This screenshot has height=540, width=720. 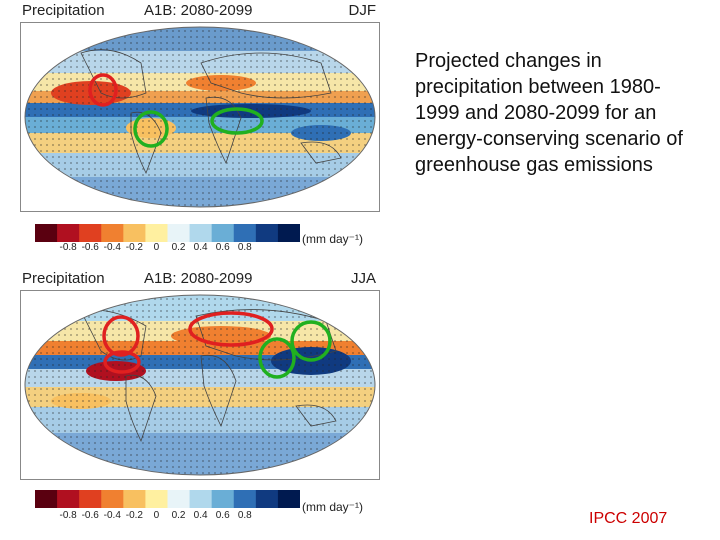 What do you see at coordinates (170, 517) in the screenshot?
I see `jja-colorbar-ticks: -0.8 -0.6 -0.4 -0.2 0 0.2 0.4 0.6 0.8` at bounding box center [170, 517].